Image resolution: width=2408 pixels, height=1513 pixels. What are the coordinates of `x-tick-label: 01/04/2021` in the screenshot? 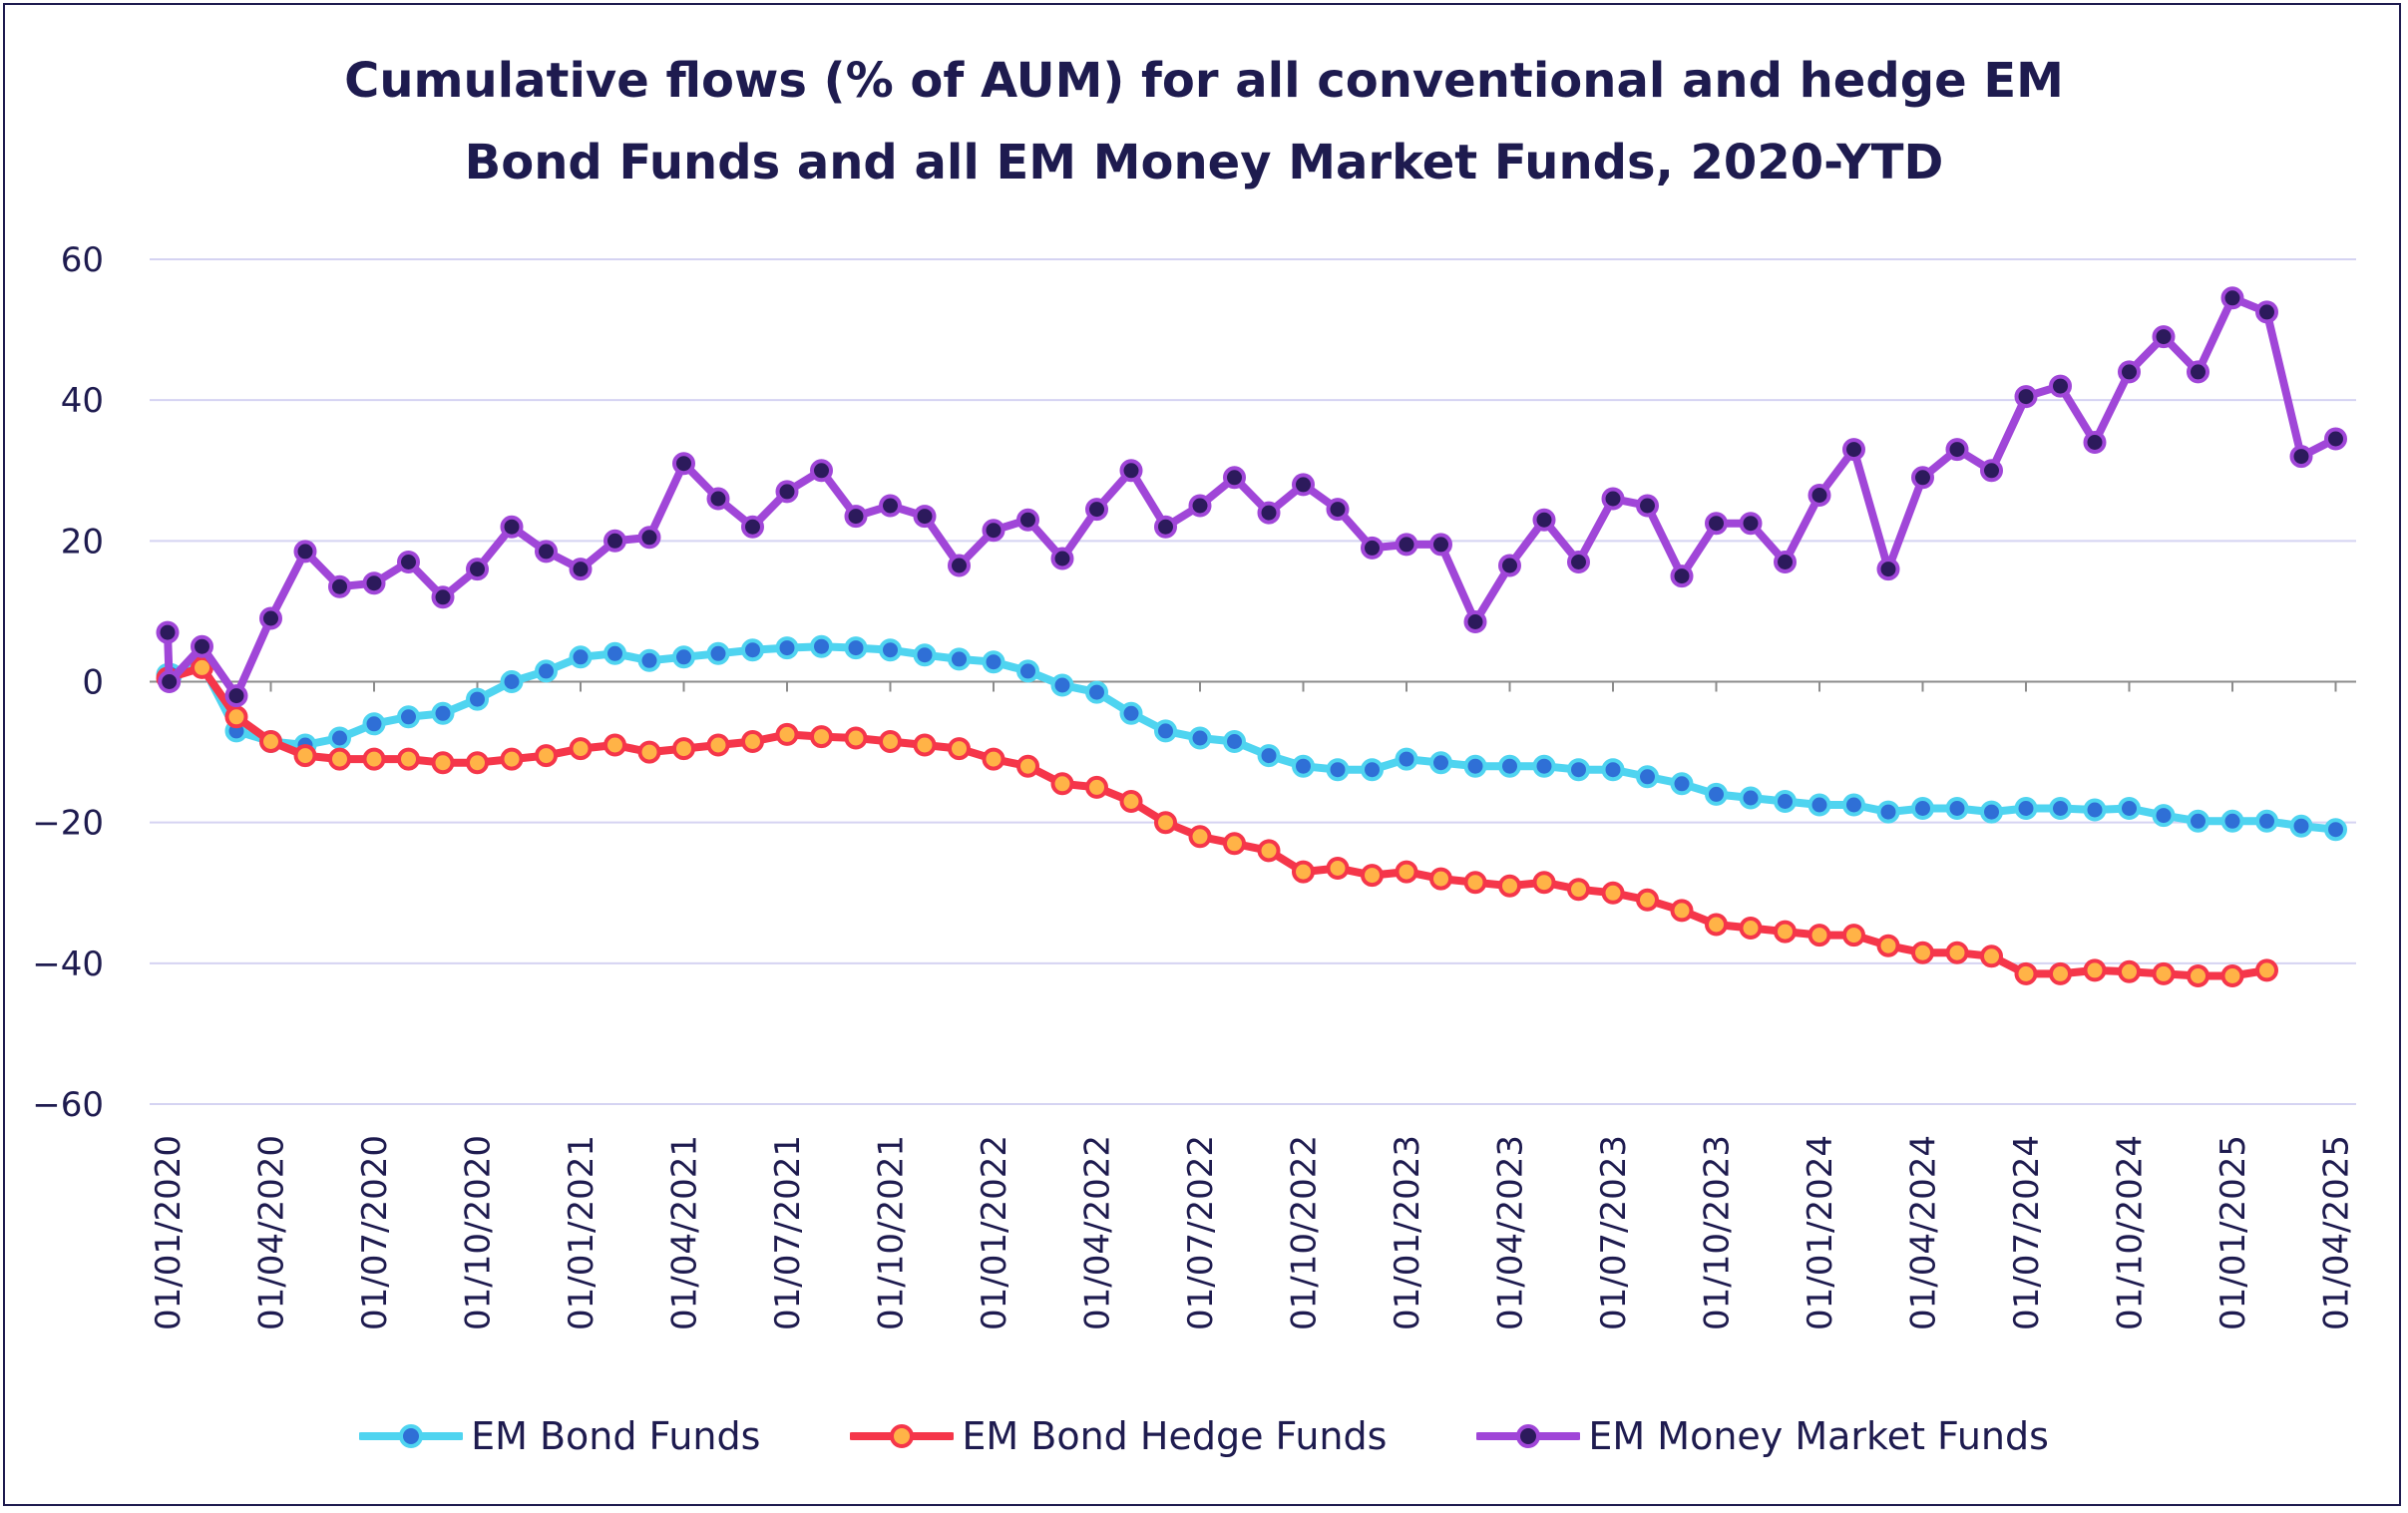 It's located at (685, 1232).